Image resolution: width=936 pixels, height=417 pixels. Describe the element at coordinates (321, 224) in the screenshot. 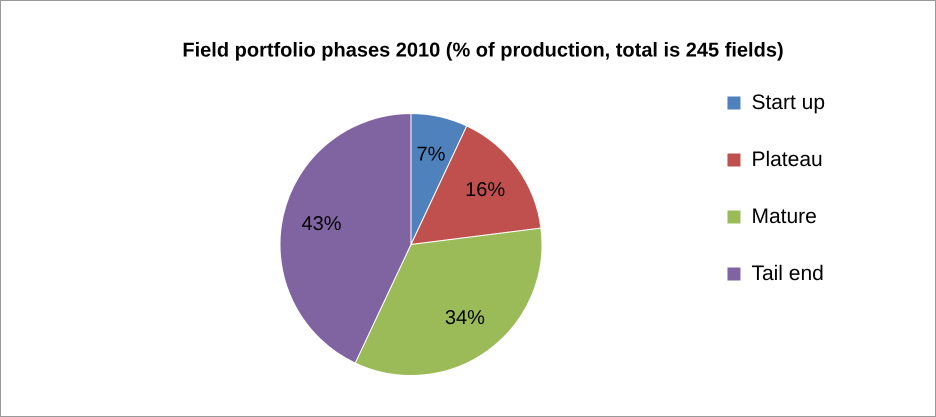

I see `data-label: 43%` at that location.